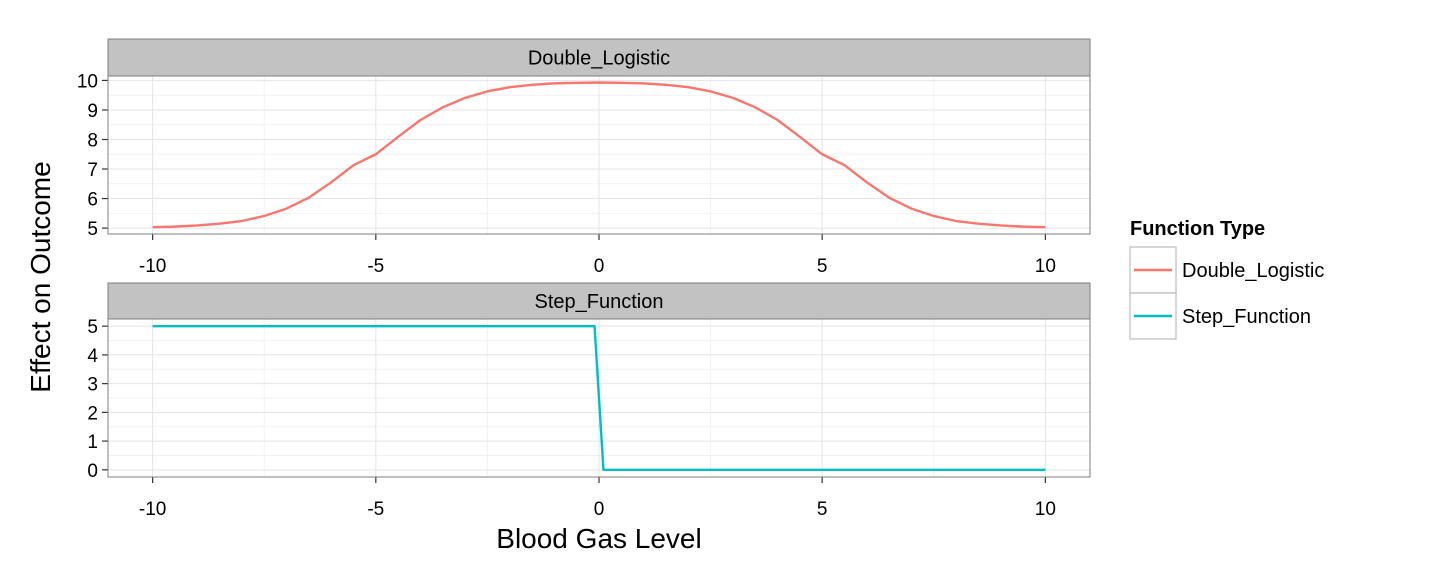 This screenshot has height=576, width=1440. I want to click on y-tick-label: 10, so click(87, 81).